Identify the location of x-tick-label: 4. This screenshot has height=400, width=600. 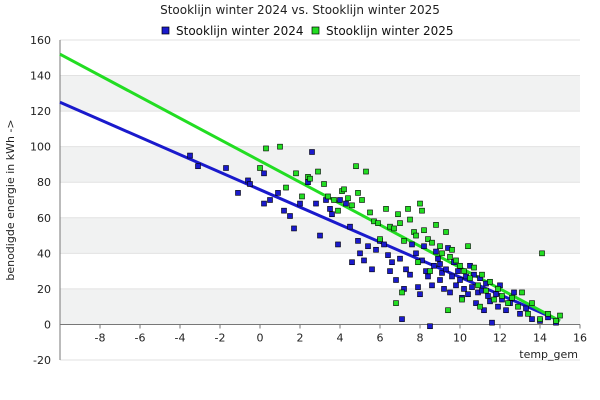
(340, 337).